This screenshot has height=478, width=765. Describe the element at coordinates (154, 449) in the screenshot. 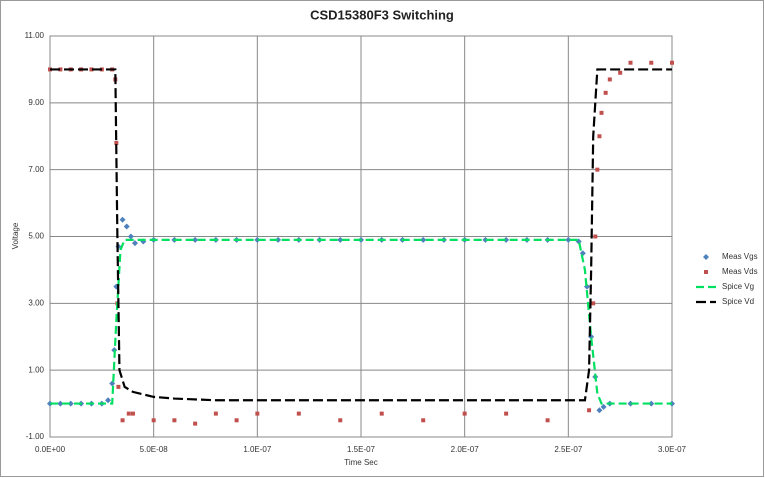

I see `x-tick-label: 5.0E-08` at that location.